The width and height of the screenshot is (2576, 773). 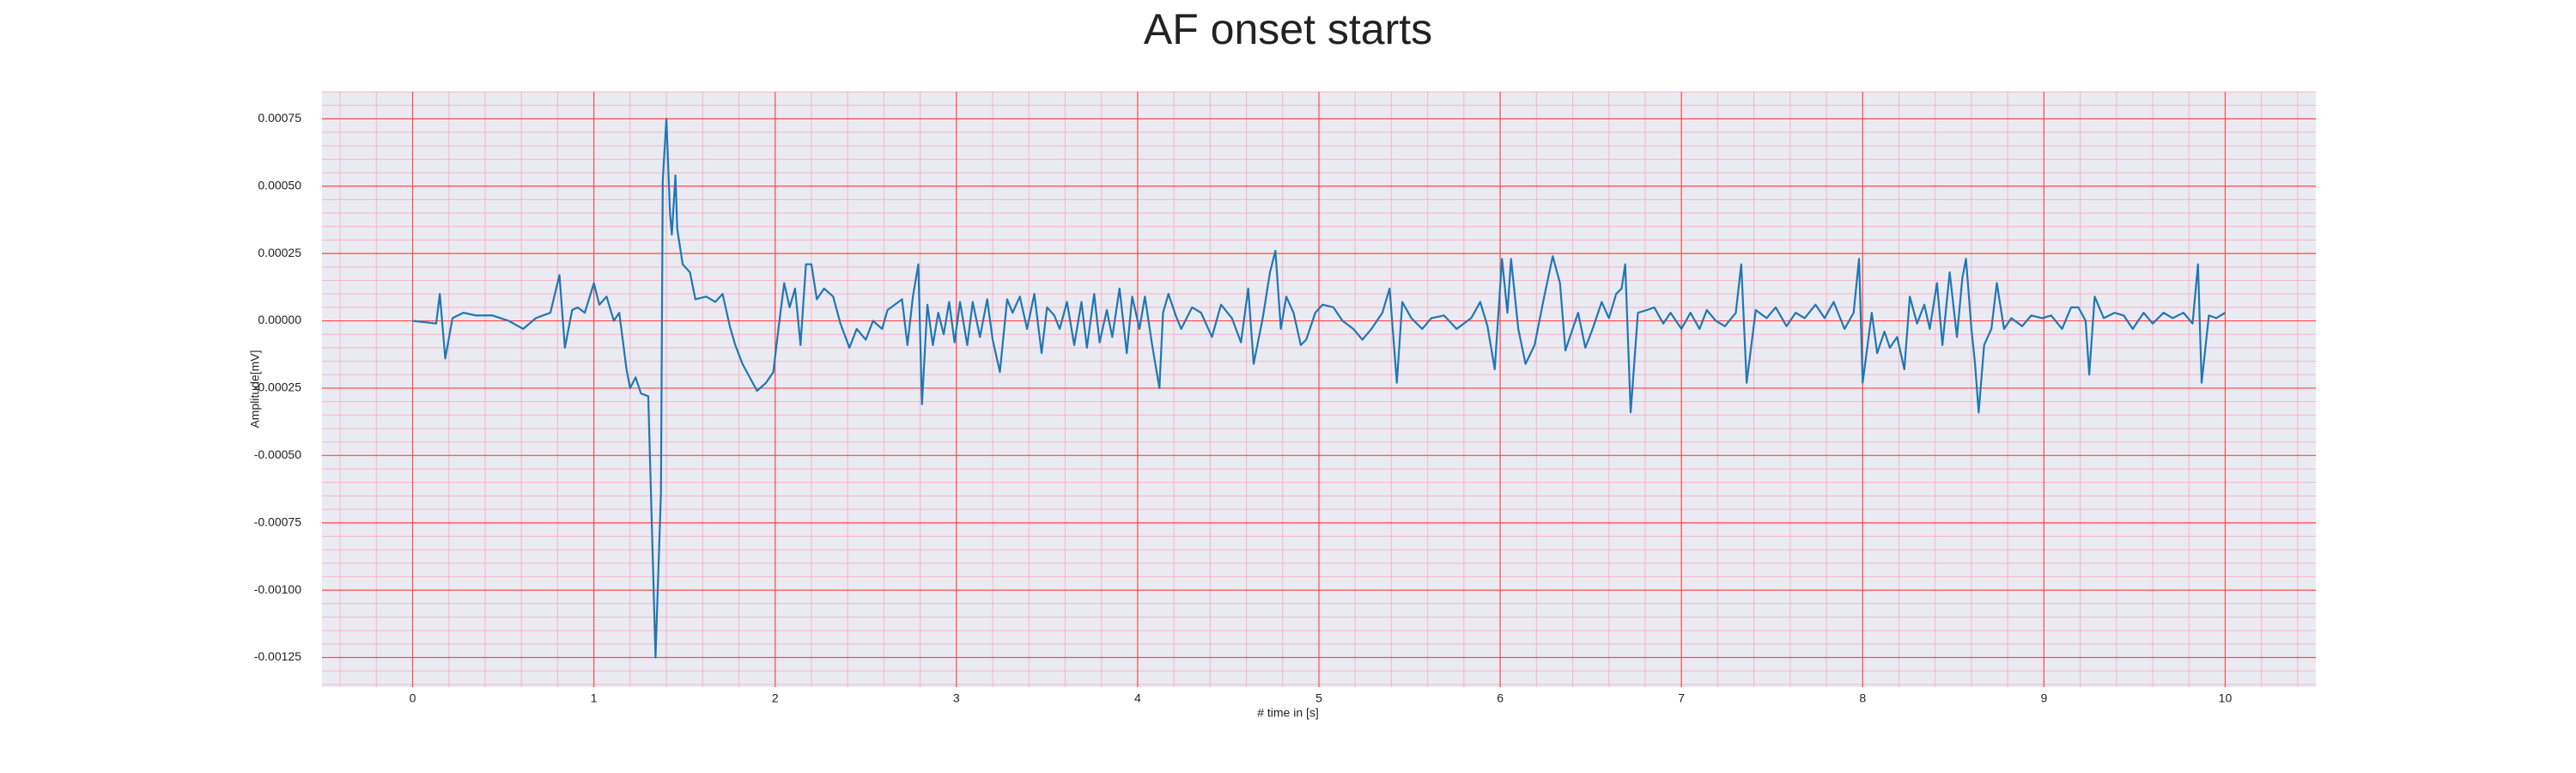 What do you see at coordinates (278, 589) in the screenshot?
I see `y-tick-label: -0.00100` at bounding box center [278, 589].